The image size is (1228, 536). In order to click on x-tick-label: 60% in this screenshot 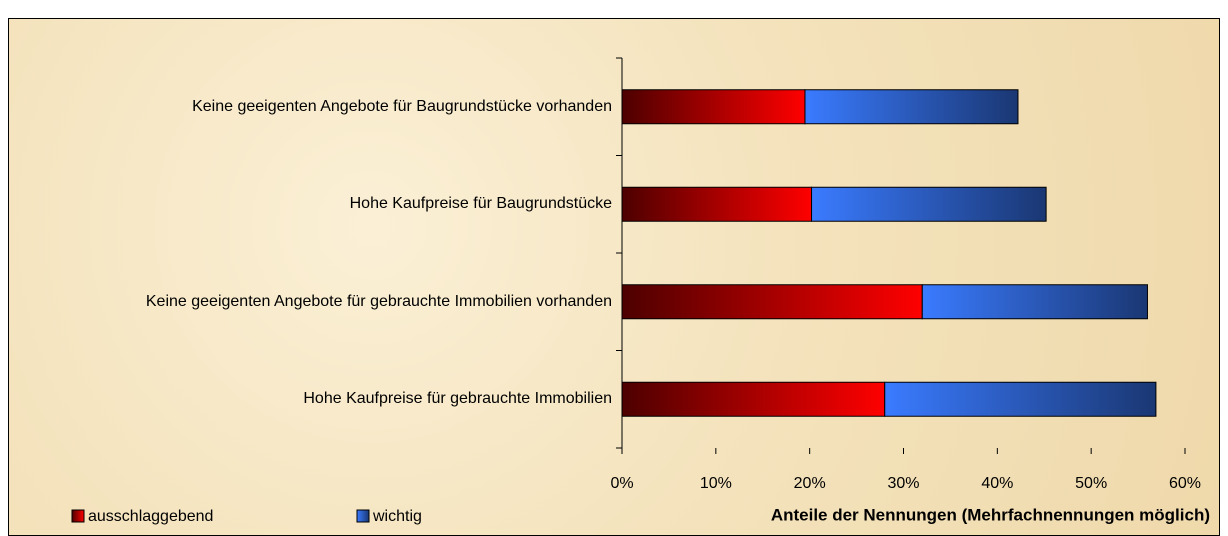, I will do `click(1185, 483)`.